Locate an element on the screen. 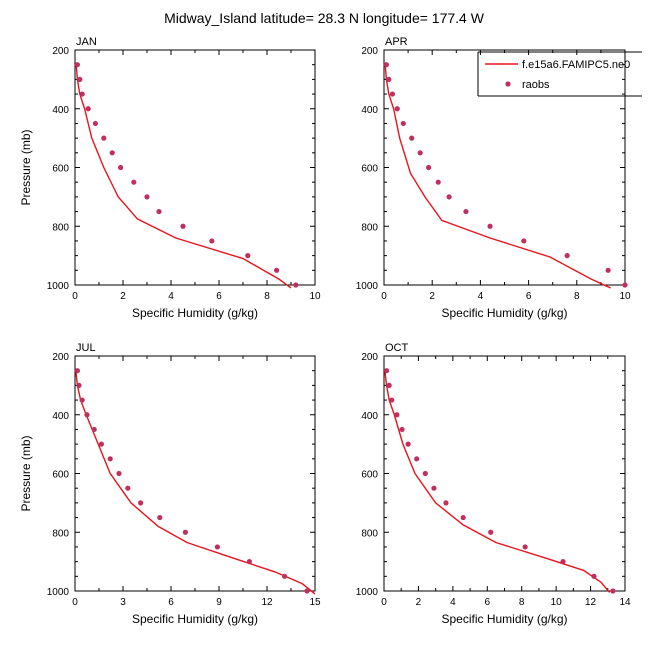  legend-model-label: f.e15a6.FAMIPC5.ne0 is located at coordinates (576, 65).